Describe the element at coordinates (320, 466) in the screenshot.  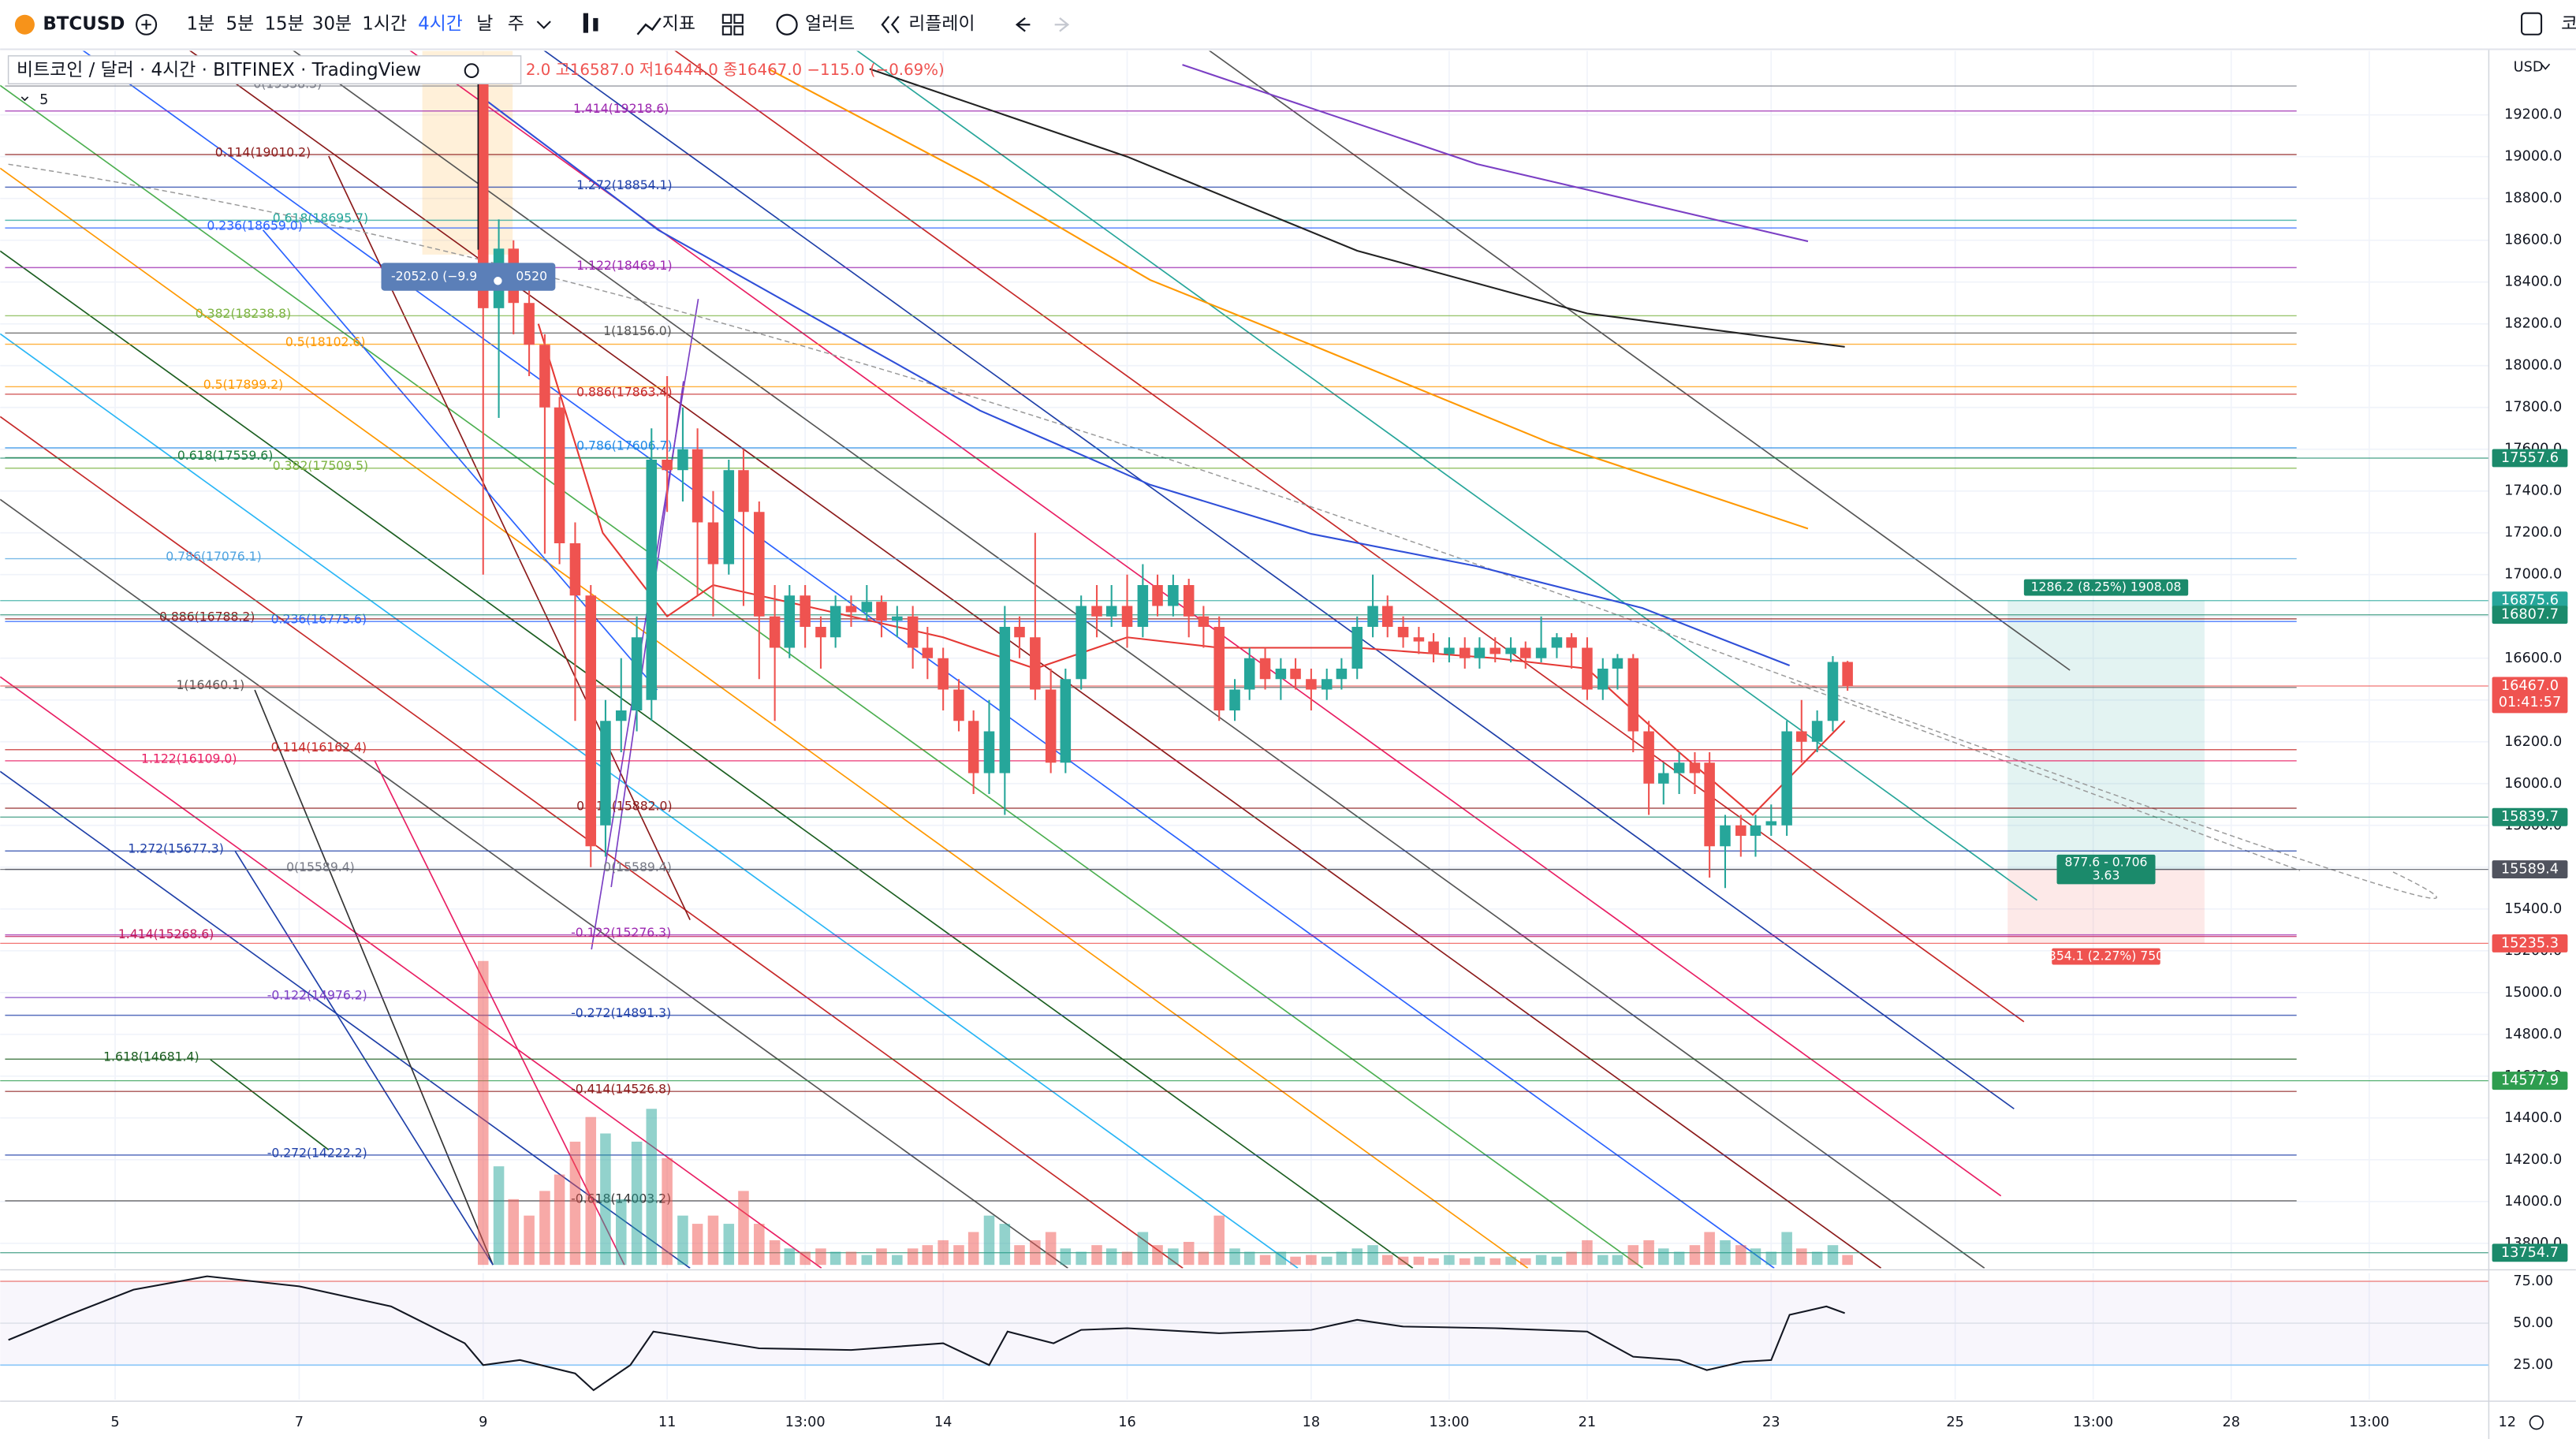
I see `fib-label: 0.382(17509.5)` at that location.